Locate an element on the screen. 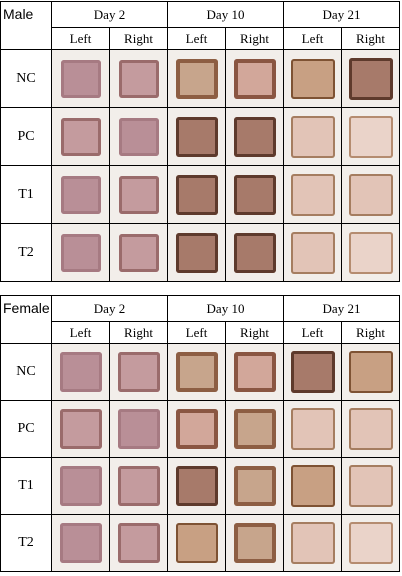 The height and width of the screenshot is (576, 402). sex-label: Male is located at coordinates (26, 25).